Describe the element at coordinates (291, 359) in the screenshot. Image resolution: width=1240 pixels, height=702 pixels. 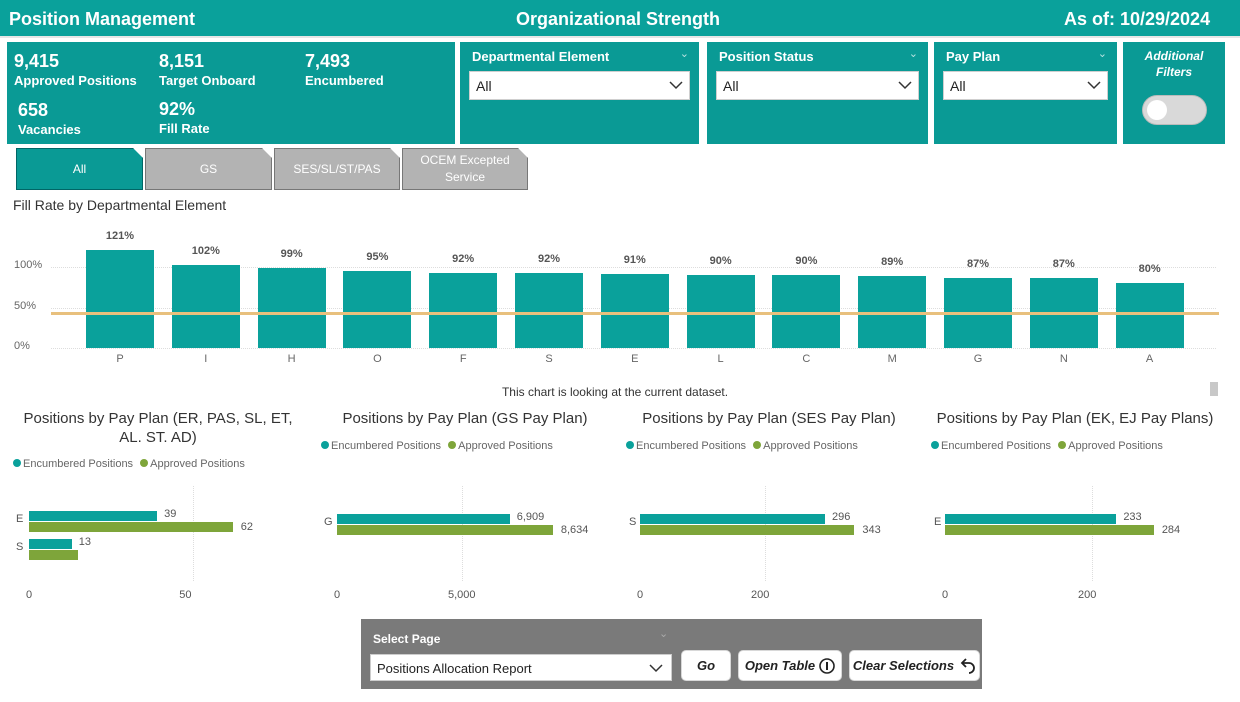
I see `category-label: H` at that location.